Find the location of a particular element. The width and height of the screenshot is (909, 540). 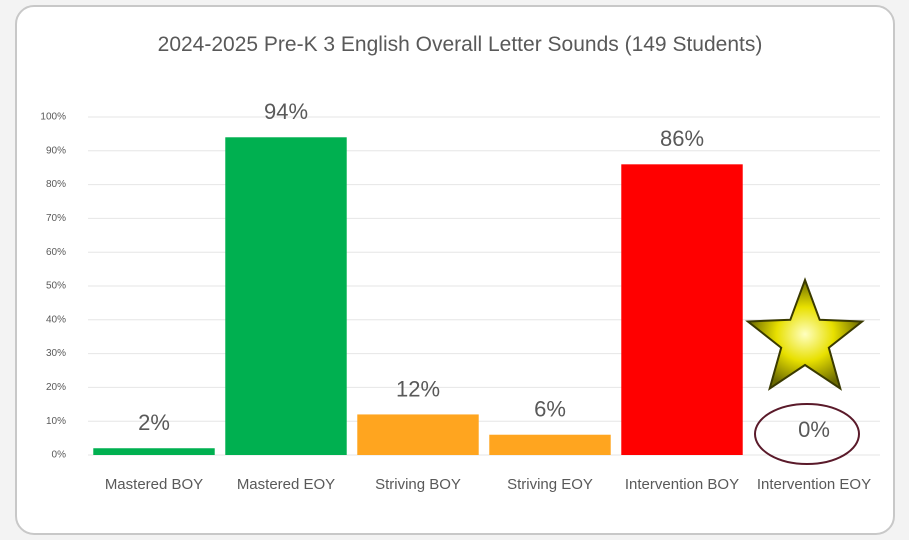

y-tick-label: 100% is located at coordinates (53, 117).